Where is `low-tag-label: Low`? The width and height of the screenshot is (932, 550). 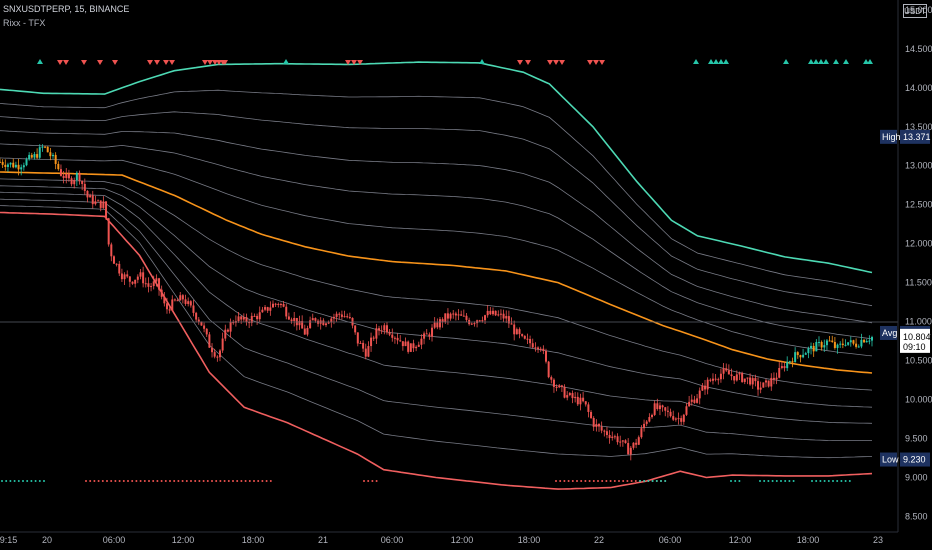
low-tag-label: Low is located at coordinates (890, 460).